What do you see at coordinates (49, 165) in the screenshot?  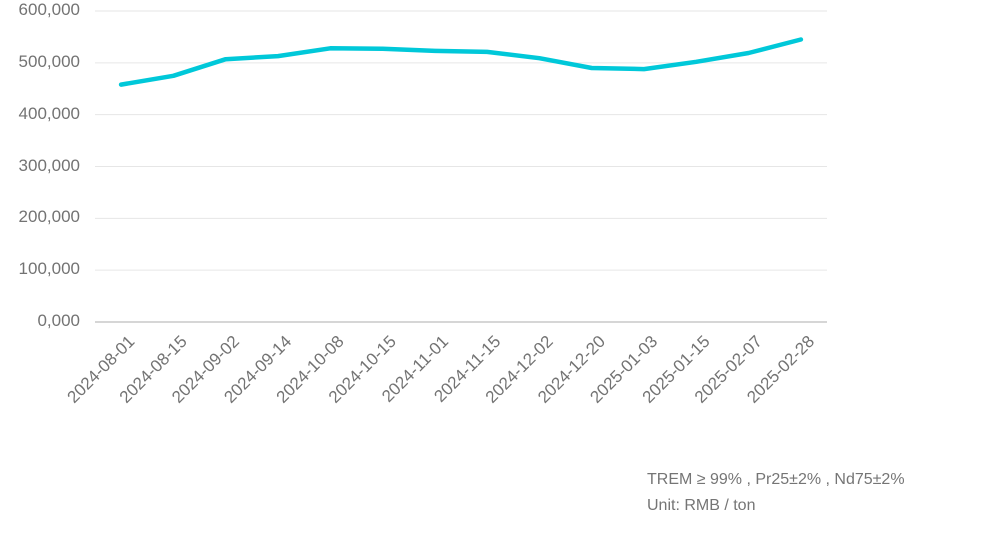 I see `y-tick-label: 300,000` at bounding box center [49, 165].